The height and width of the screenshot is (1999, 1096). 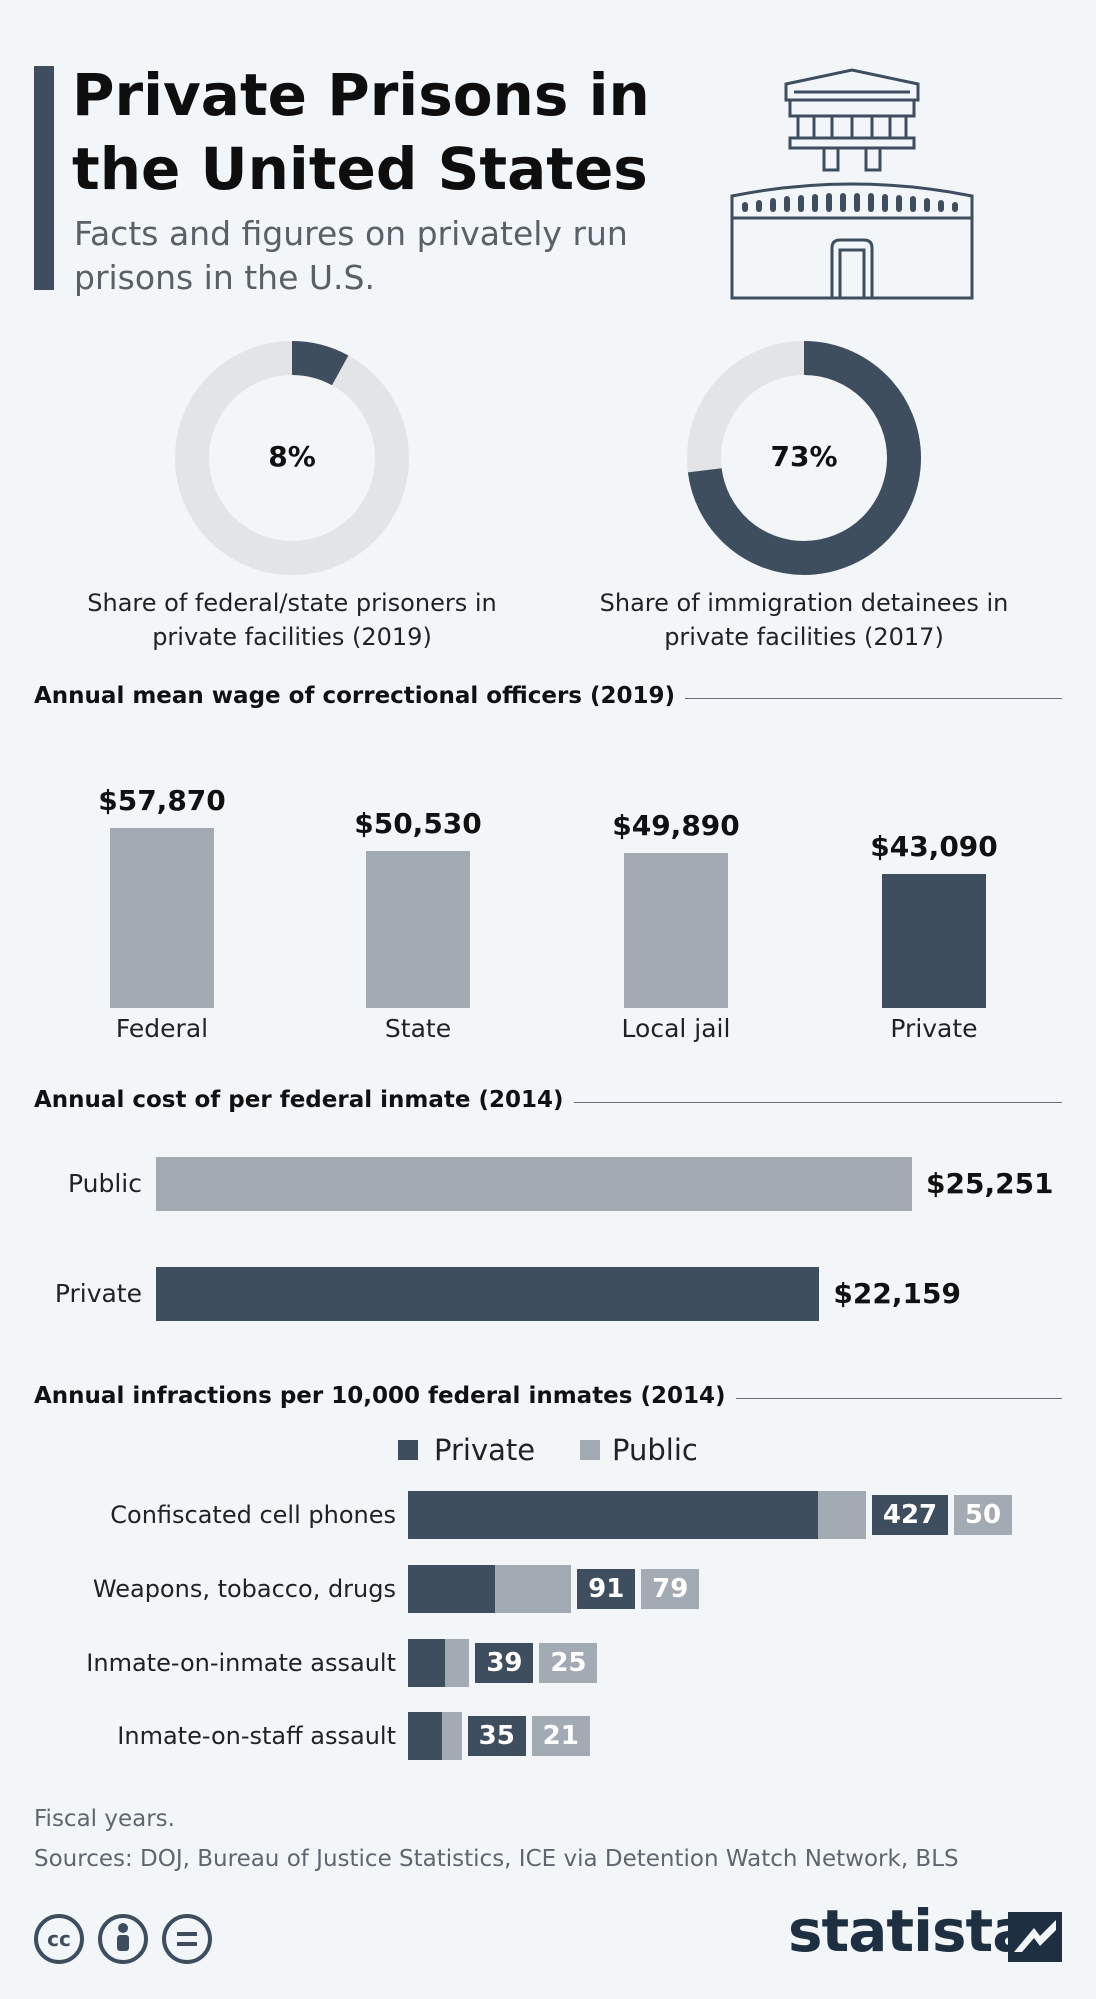 I want to click on infraction-category-label: Inmate-on-inmate assault, so click(x=241, y=1663).